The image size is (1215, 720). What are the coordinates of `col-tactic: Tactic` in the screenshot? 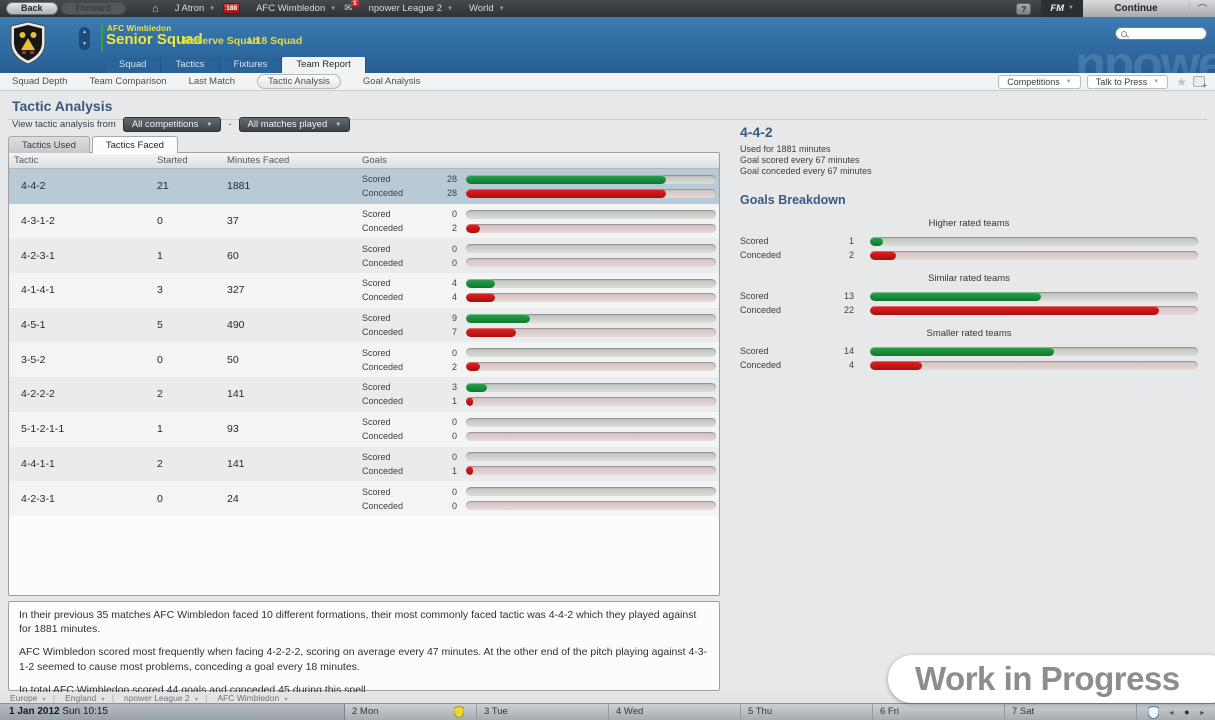 It's located at (26, 160).